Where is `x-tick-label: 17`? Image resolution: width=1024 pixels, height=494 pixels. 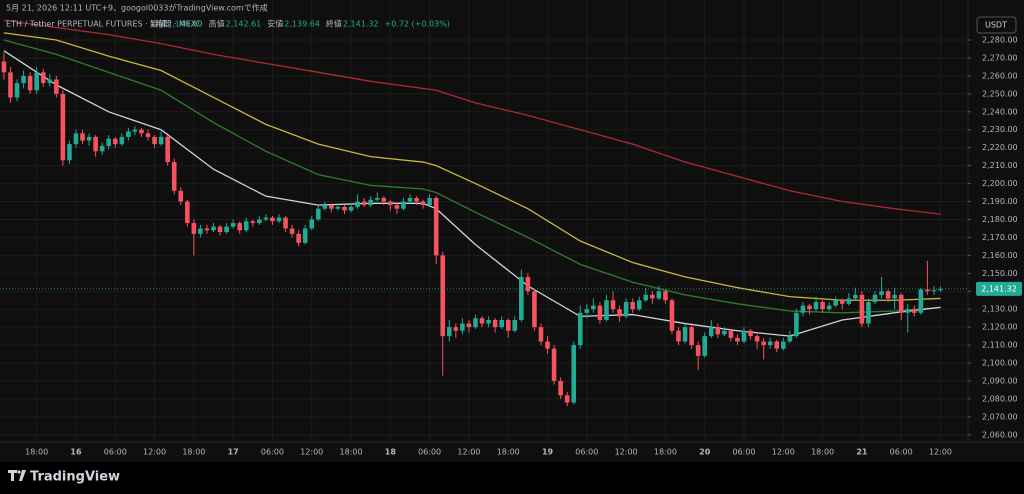
x-tick-label: 17 is located at coordinates (233, 452).